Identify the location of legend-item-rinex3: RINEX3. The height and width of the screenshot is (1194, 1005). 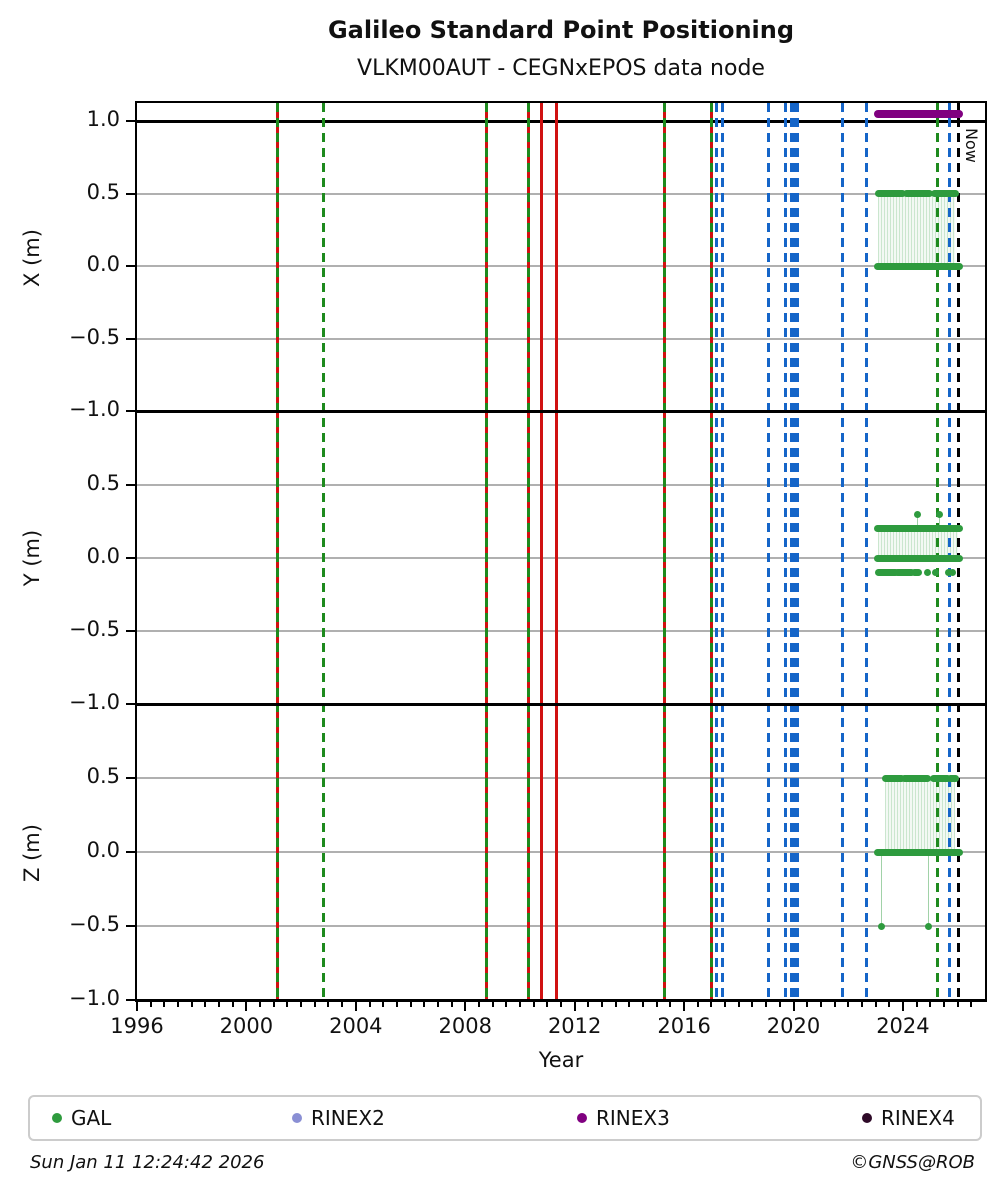
(623, 1118).